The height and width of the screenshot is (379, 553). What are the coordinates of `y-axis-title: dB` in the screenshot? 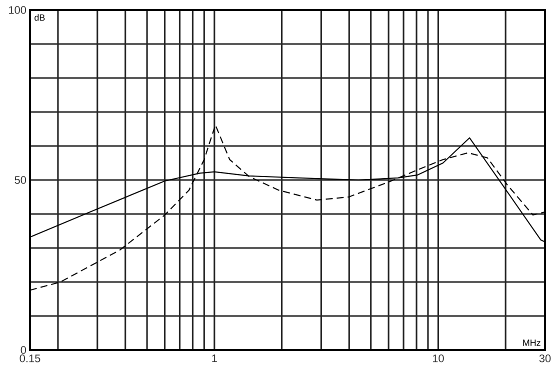 It's located at (39, 17).